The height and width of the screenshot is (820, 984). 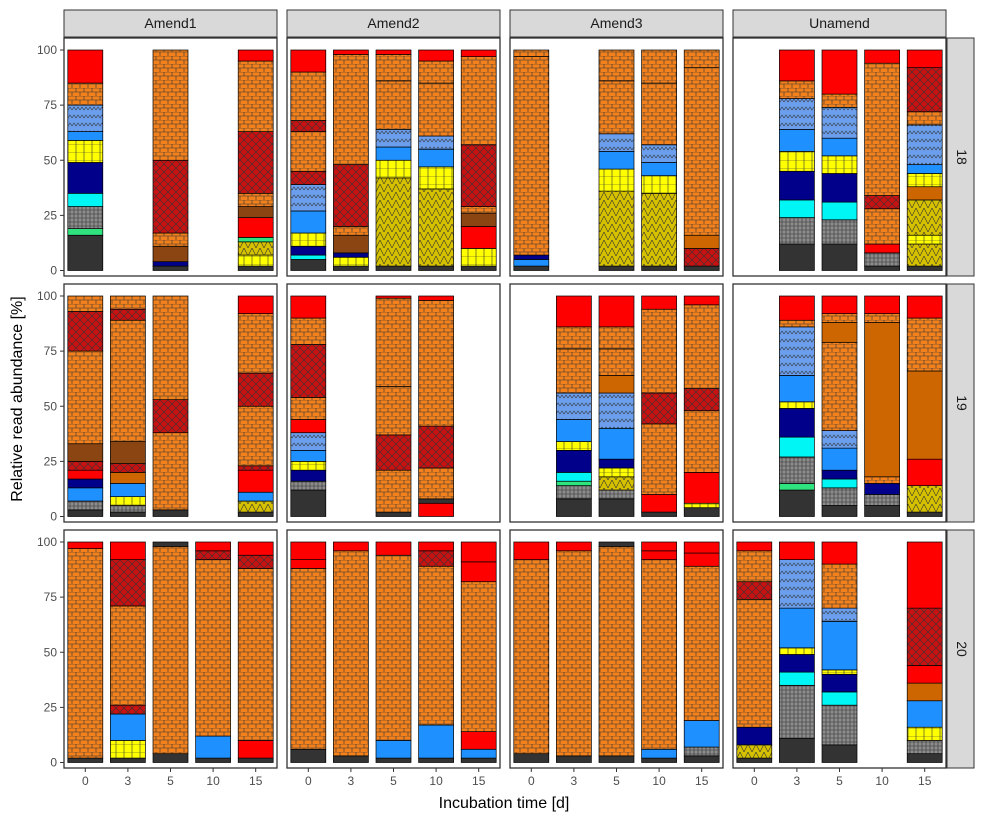 What do you see at coordinates (924, 747) in the screenshot?
I see `bar-segment-grey` at bounding box center [924, 747].